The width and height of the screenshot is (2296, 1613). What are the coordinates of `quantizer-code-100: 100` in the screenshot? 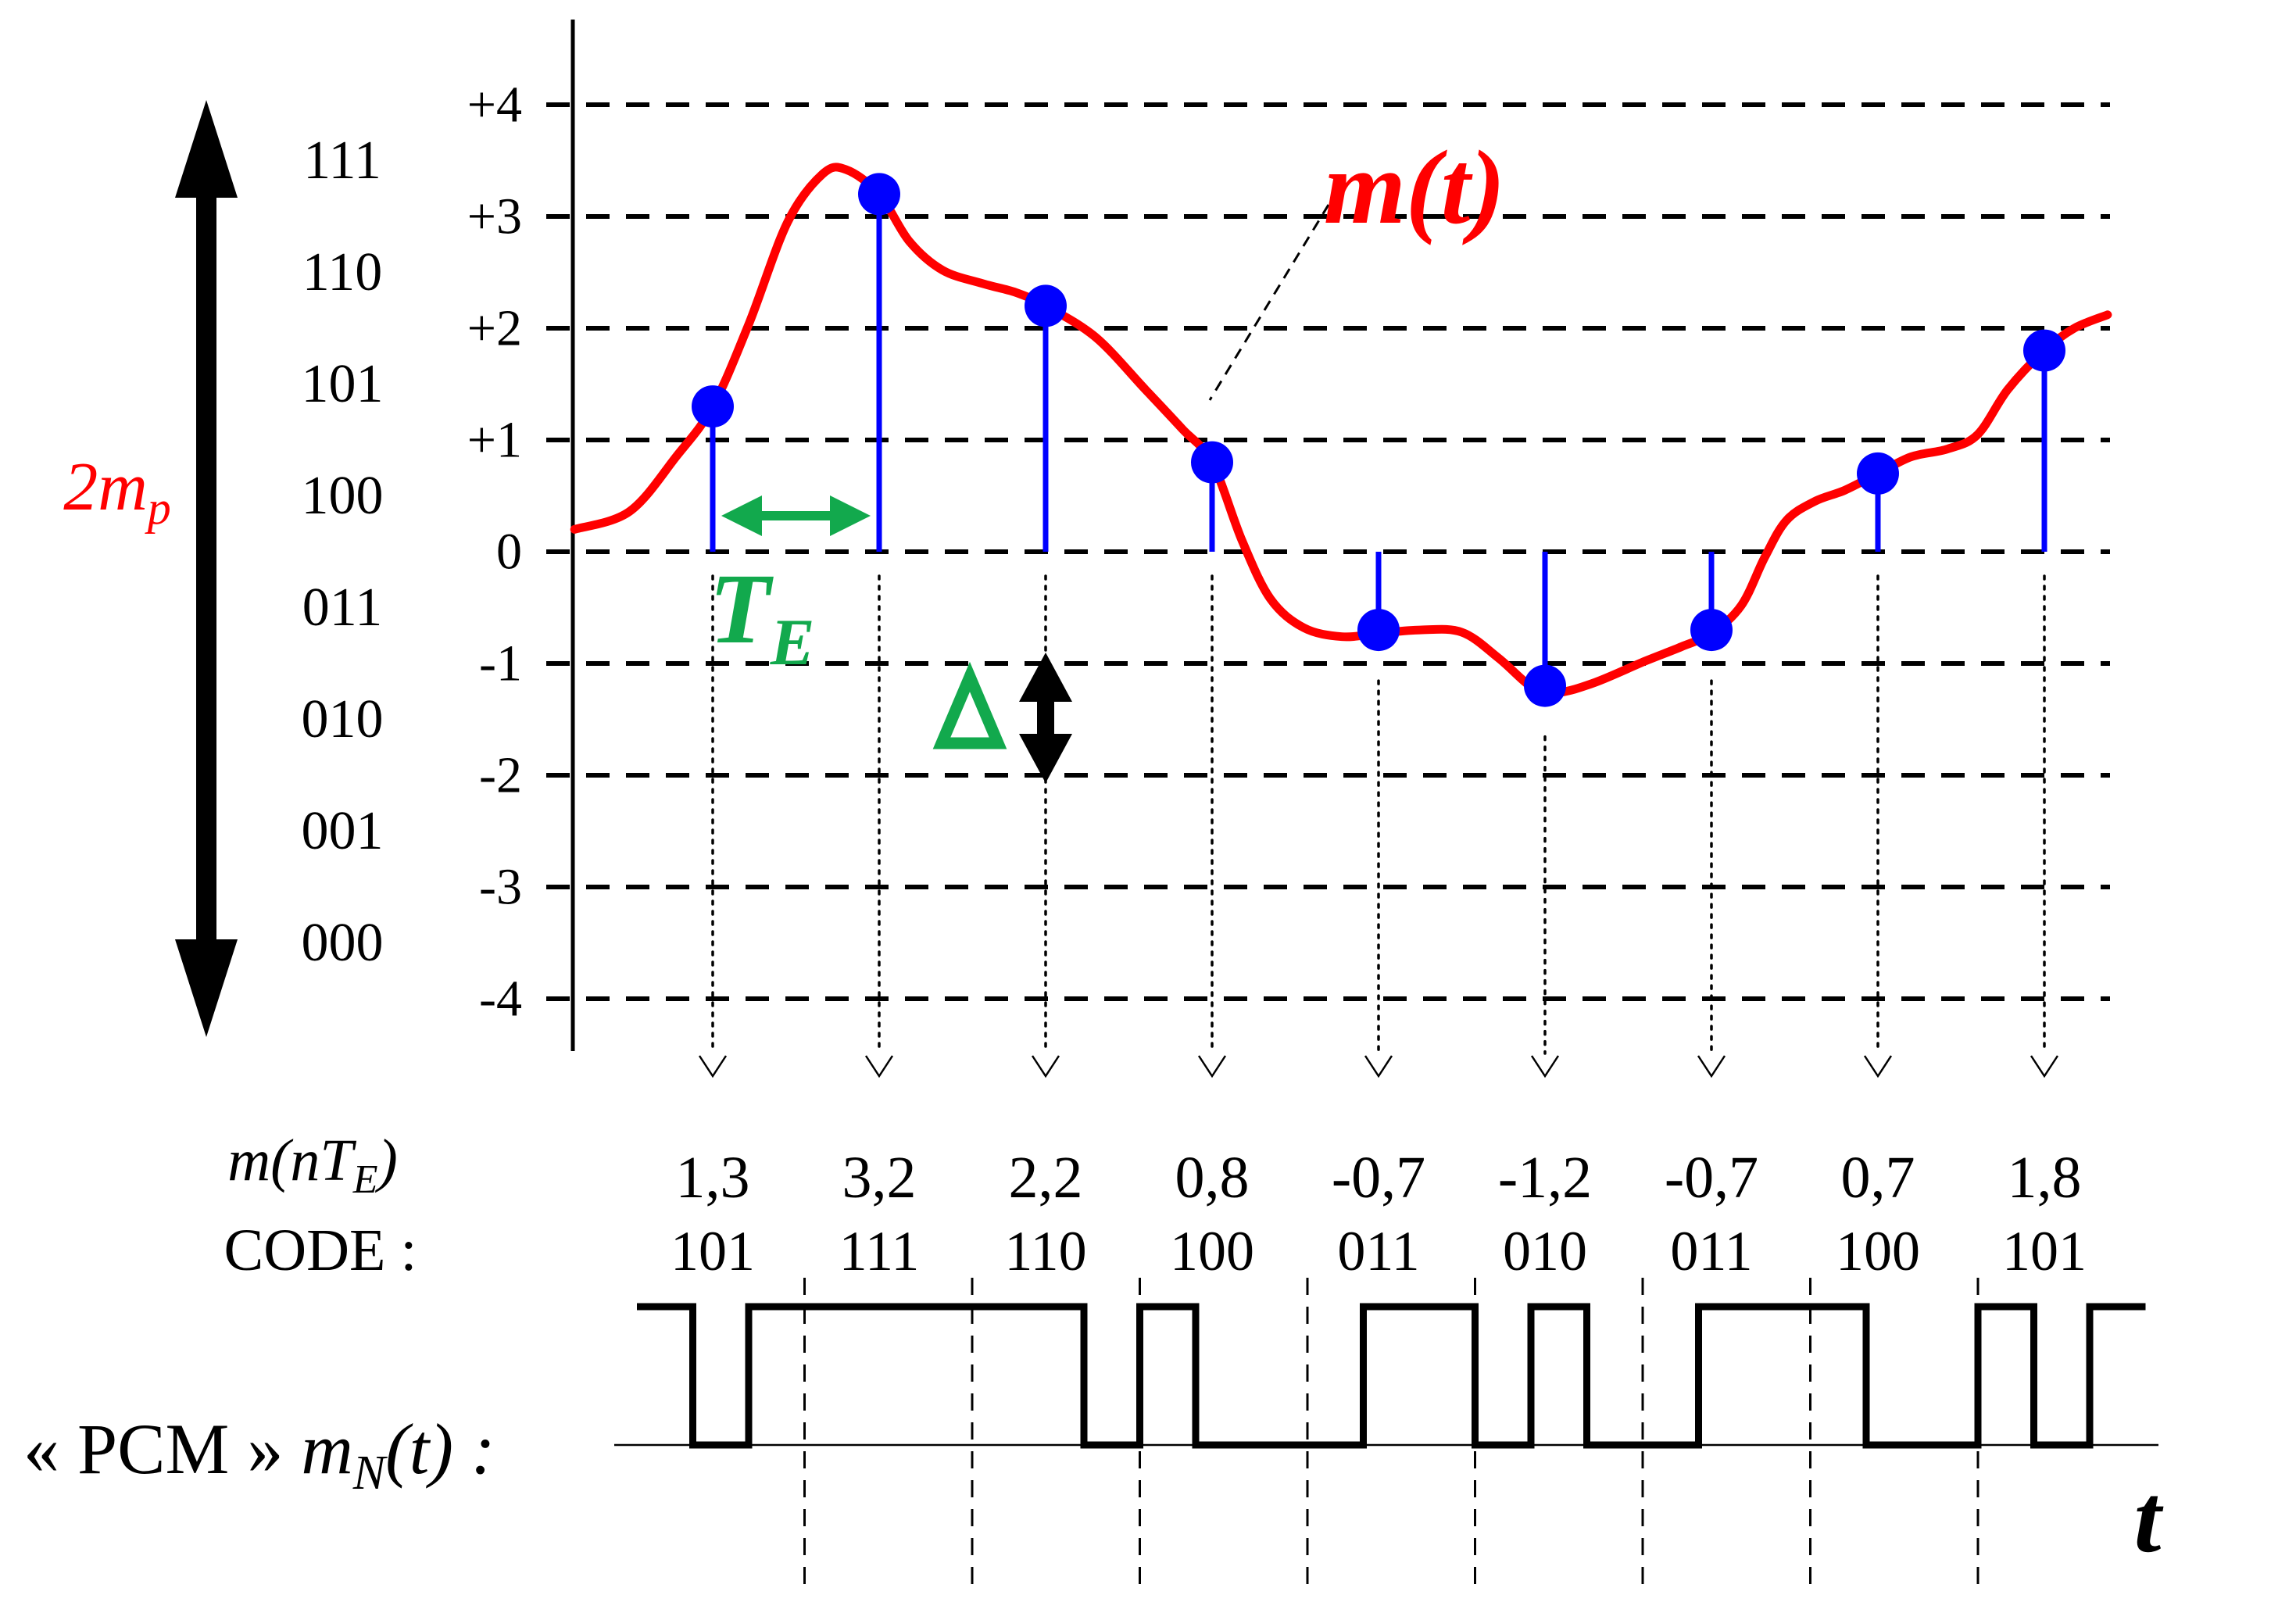 It's located at (343, 496).